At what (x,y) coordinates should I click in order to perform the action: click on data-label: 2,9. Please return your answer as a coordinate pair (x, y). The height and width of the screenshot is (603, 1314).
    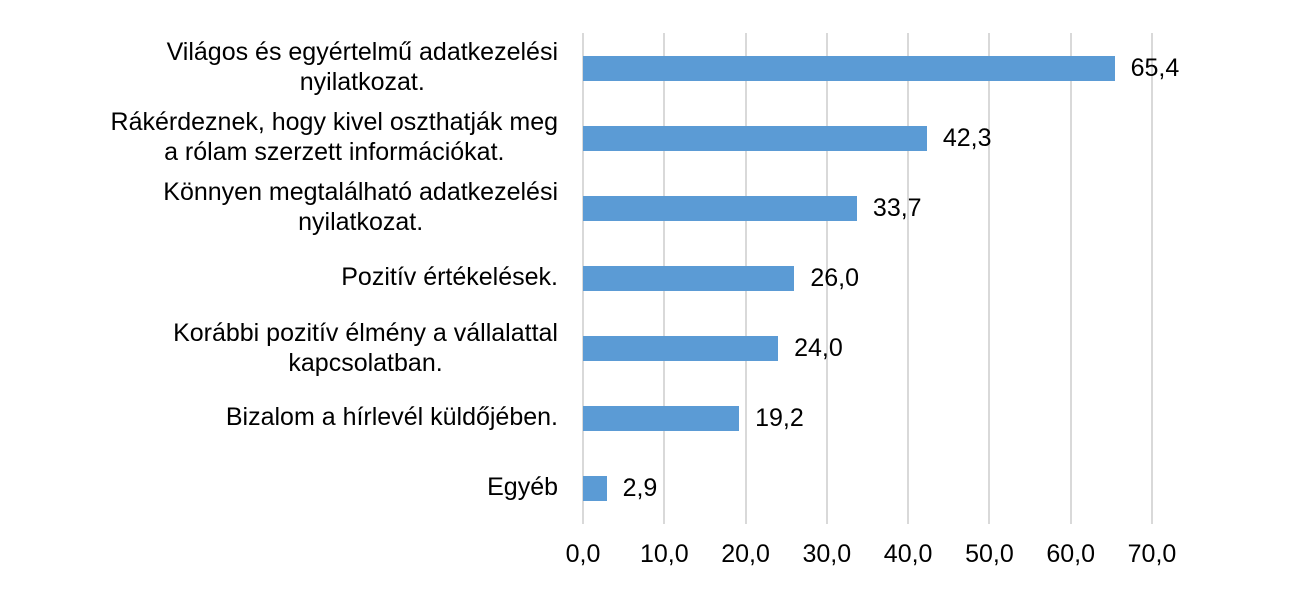
    Looking at the image, I should click on (640, 488).